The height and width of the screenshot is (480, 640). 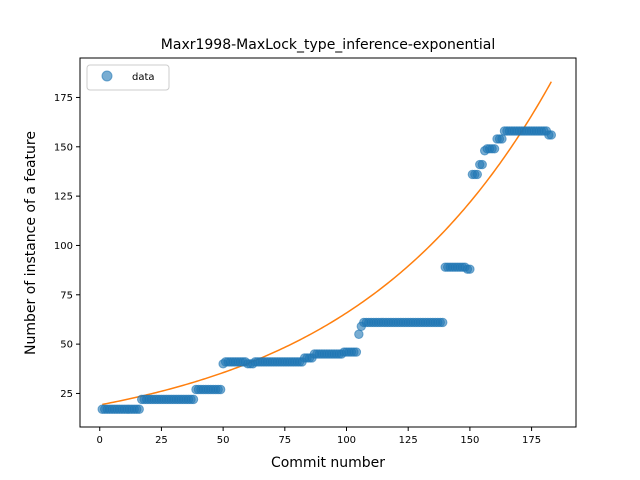 What do you see at coordinates (161, 440) in the screenshot?
I see `x-tick-label: 25` at bounding box center [161, 440].